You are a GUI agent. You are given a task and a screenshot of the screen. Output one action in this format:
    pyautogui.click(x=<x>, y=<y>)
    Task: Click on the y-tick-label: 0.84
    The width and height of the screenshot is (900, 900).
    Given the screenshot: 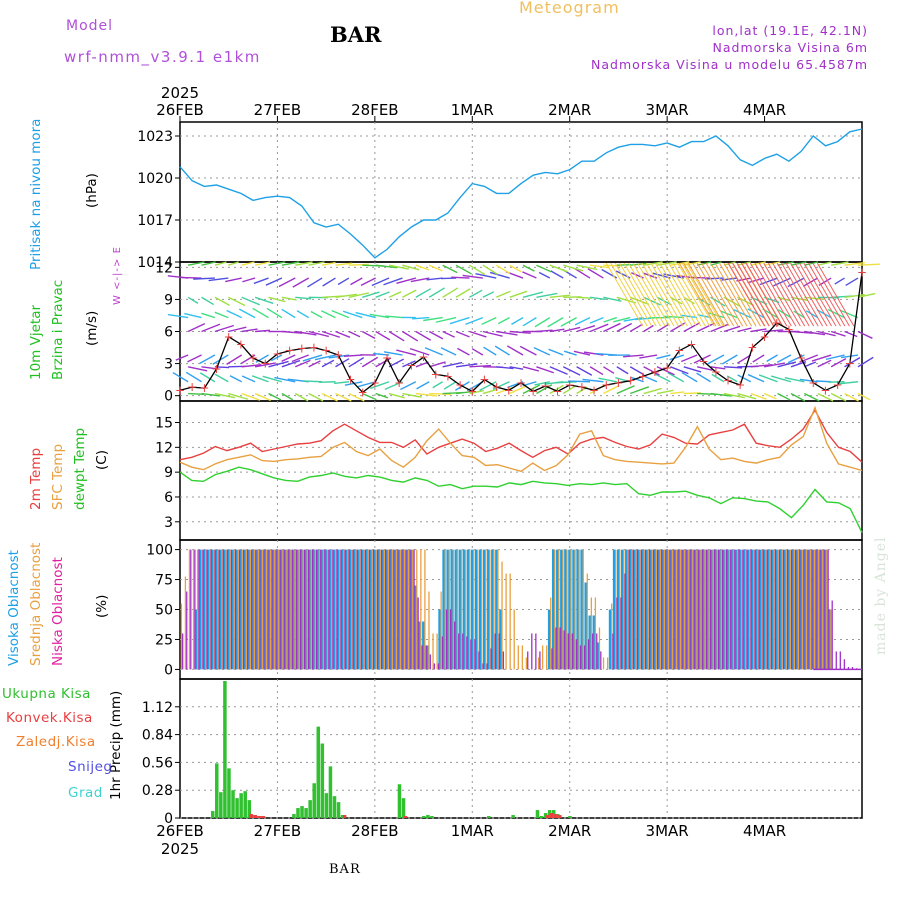 What is the action you would take?
    pyautogui.click(x=157, y=736)
    